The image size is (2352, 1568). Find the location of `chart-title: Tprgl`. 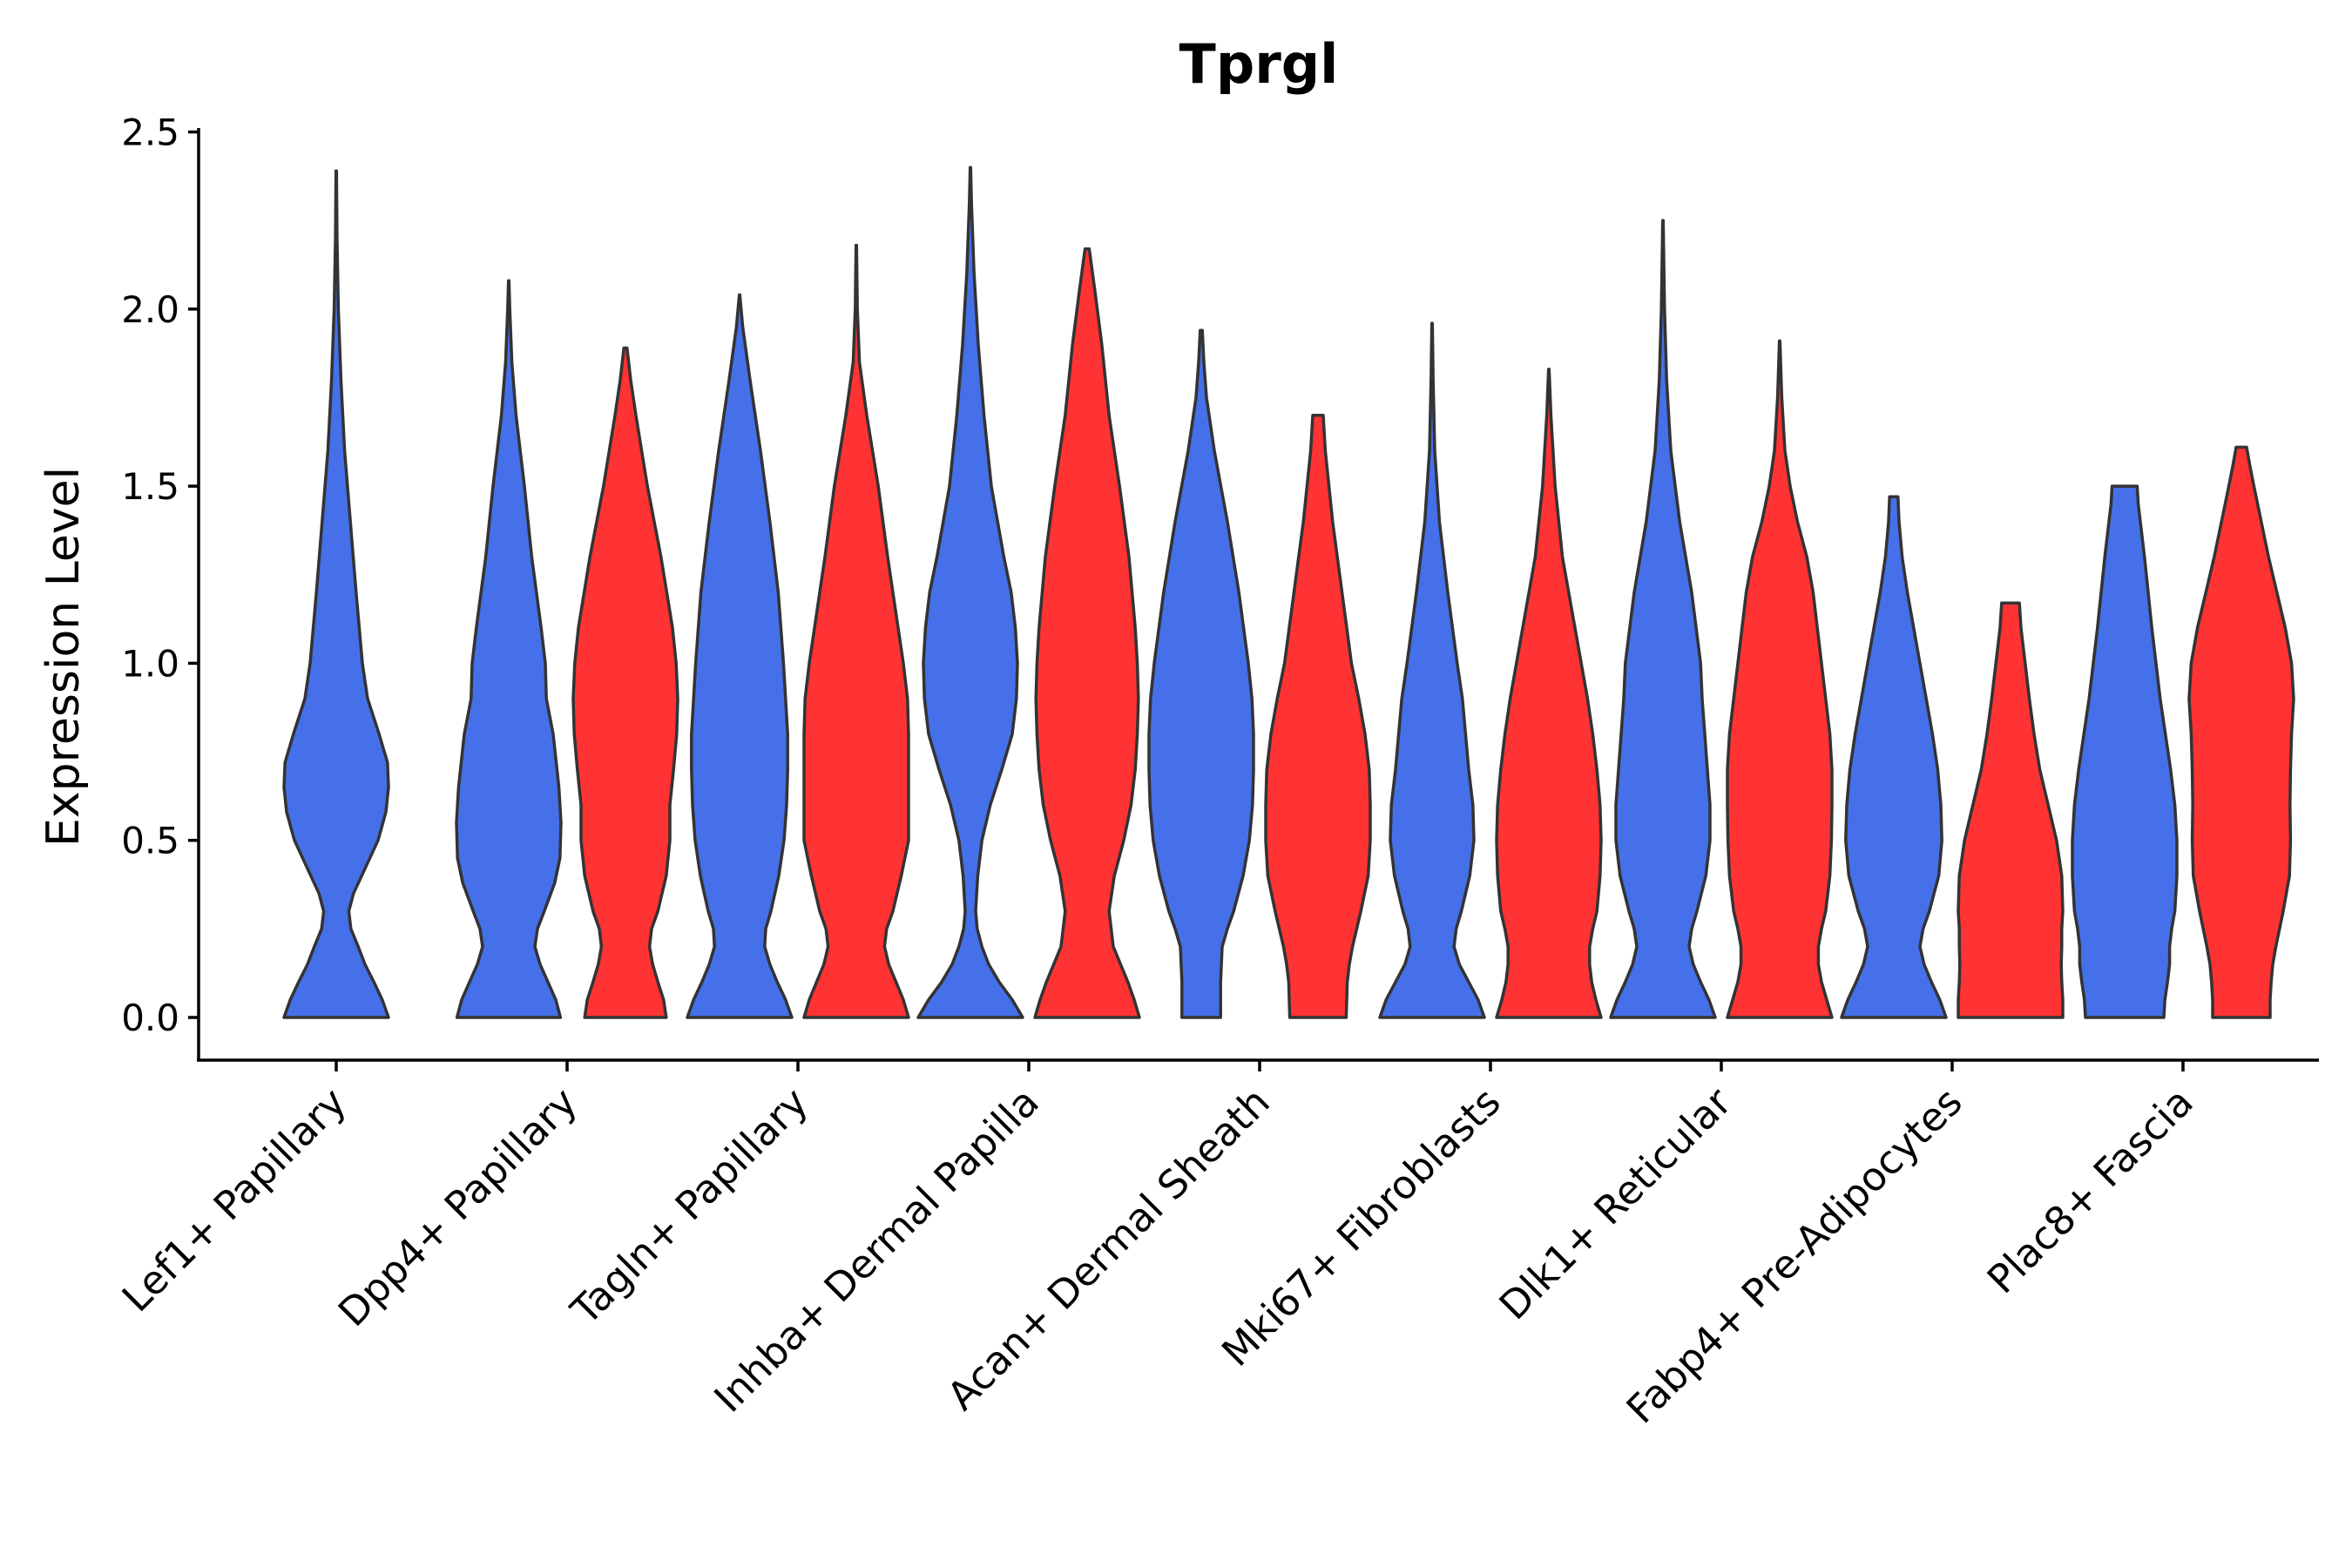

chart-title: Tprgl is located at coordinates (1259, 64).